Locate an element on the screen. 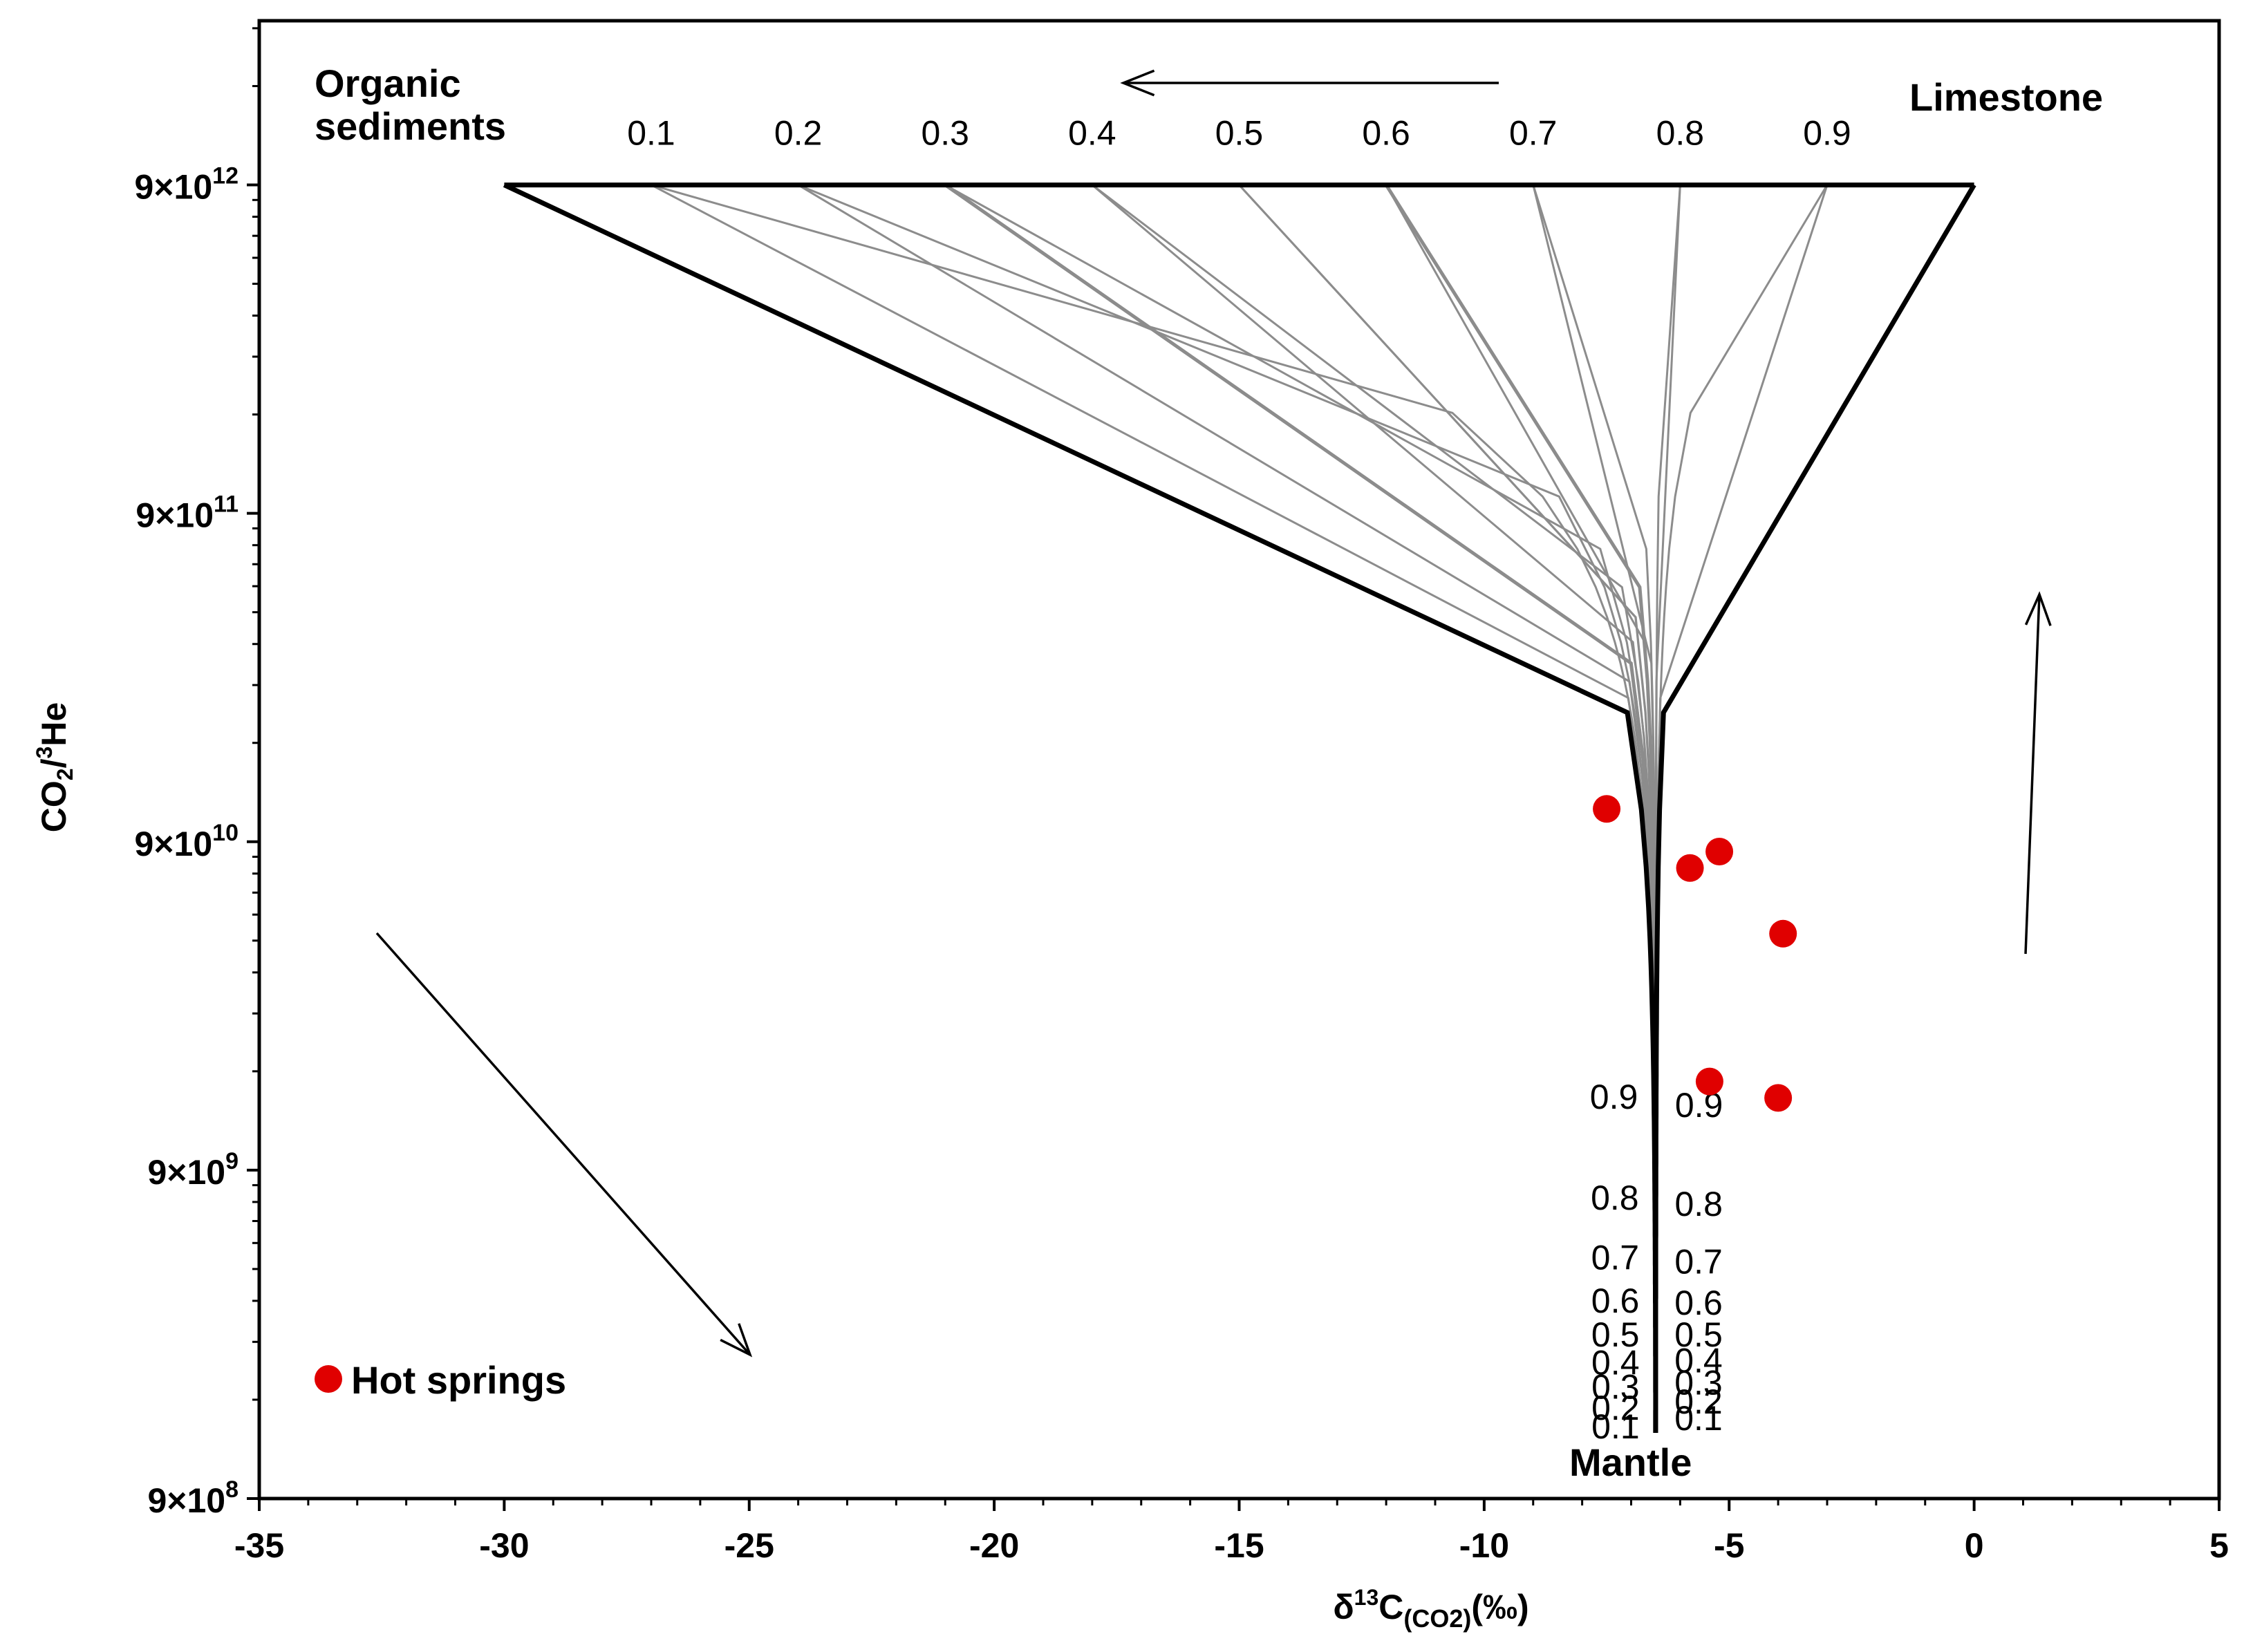 The height and width of the screenshot is (1652, 2244). arrow-toward-mantle-head is located at coordinates (736, 1340).